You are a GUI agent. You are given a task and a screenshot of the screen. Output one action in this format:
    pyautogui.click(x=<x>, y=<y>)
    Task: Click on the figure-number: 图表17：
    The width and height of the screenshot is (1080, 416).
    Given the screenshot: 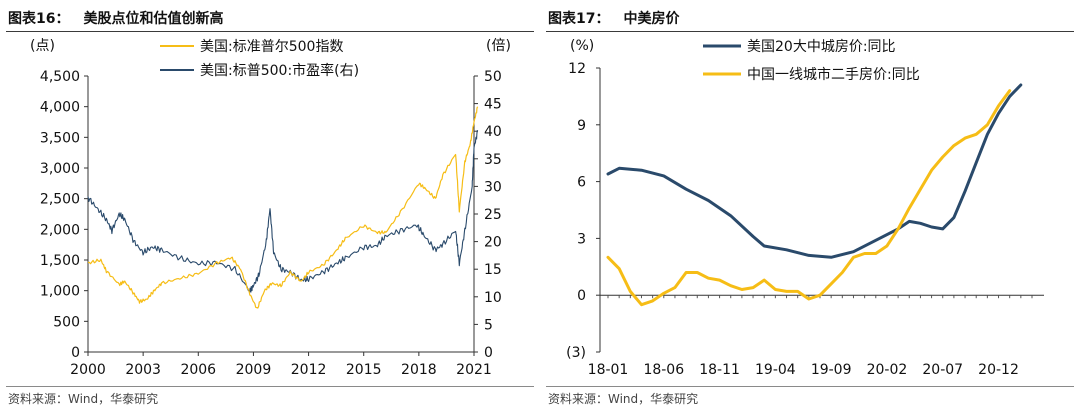 What is the action you would take?
    pyautogui.click(x=579, y=19)
    